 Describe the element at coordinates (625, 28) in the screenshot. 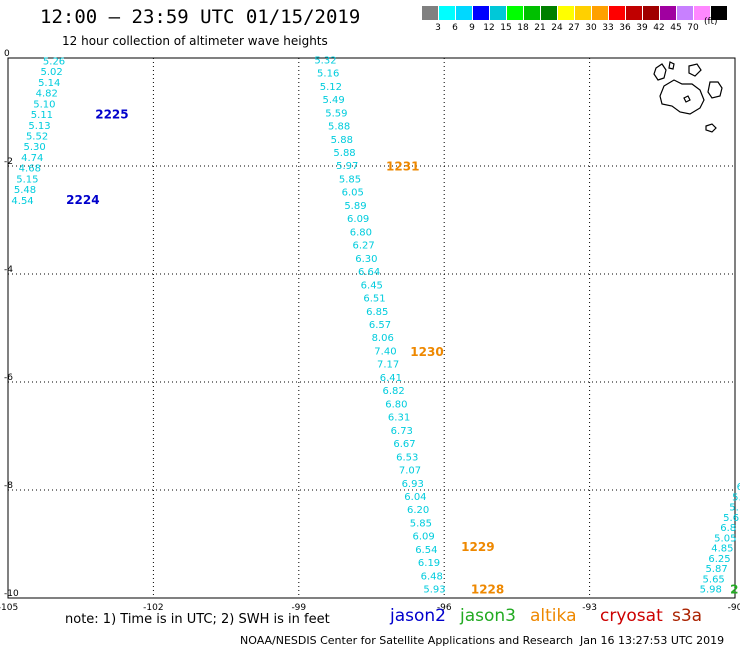

I see `scale-label: 36` at that location.